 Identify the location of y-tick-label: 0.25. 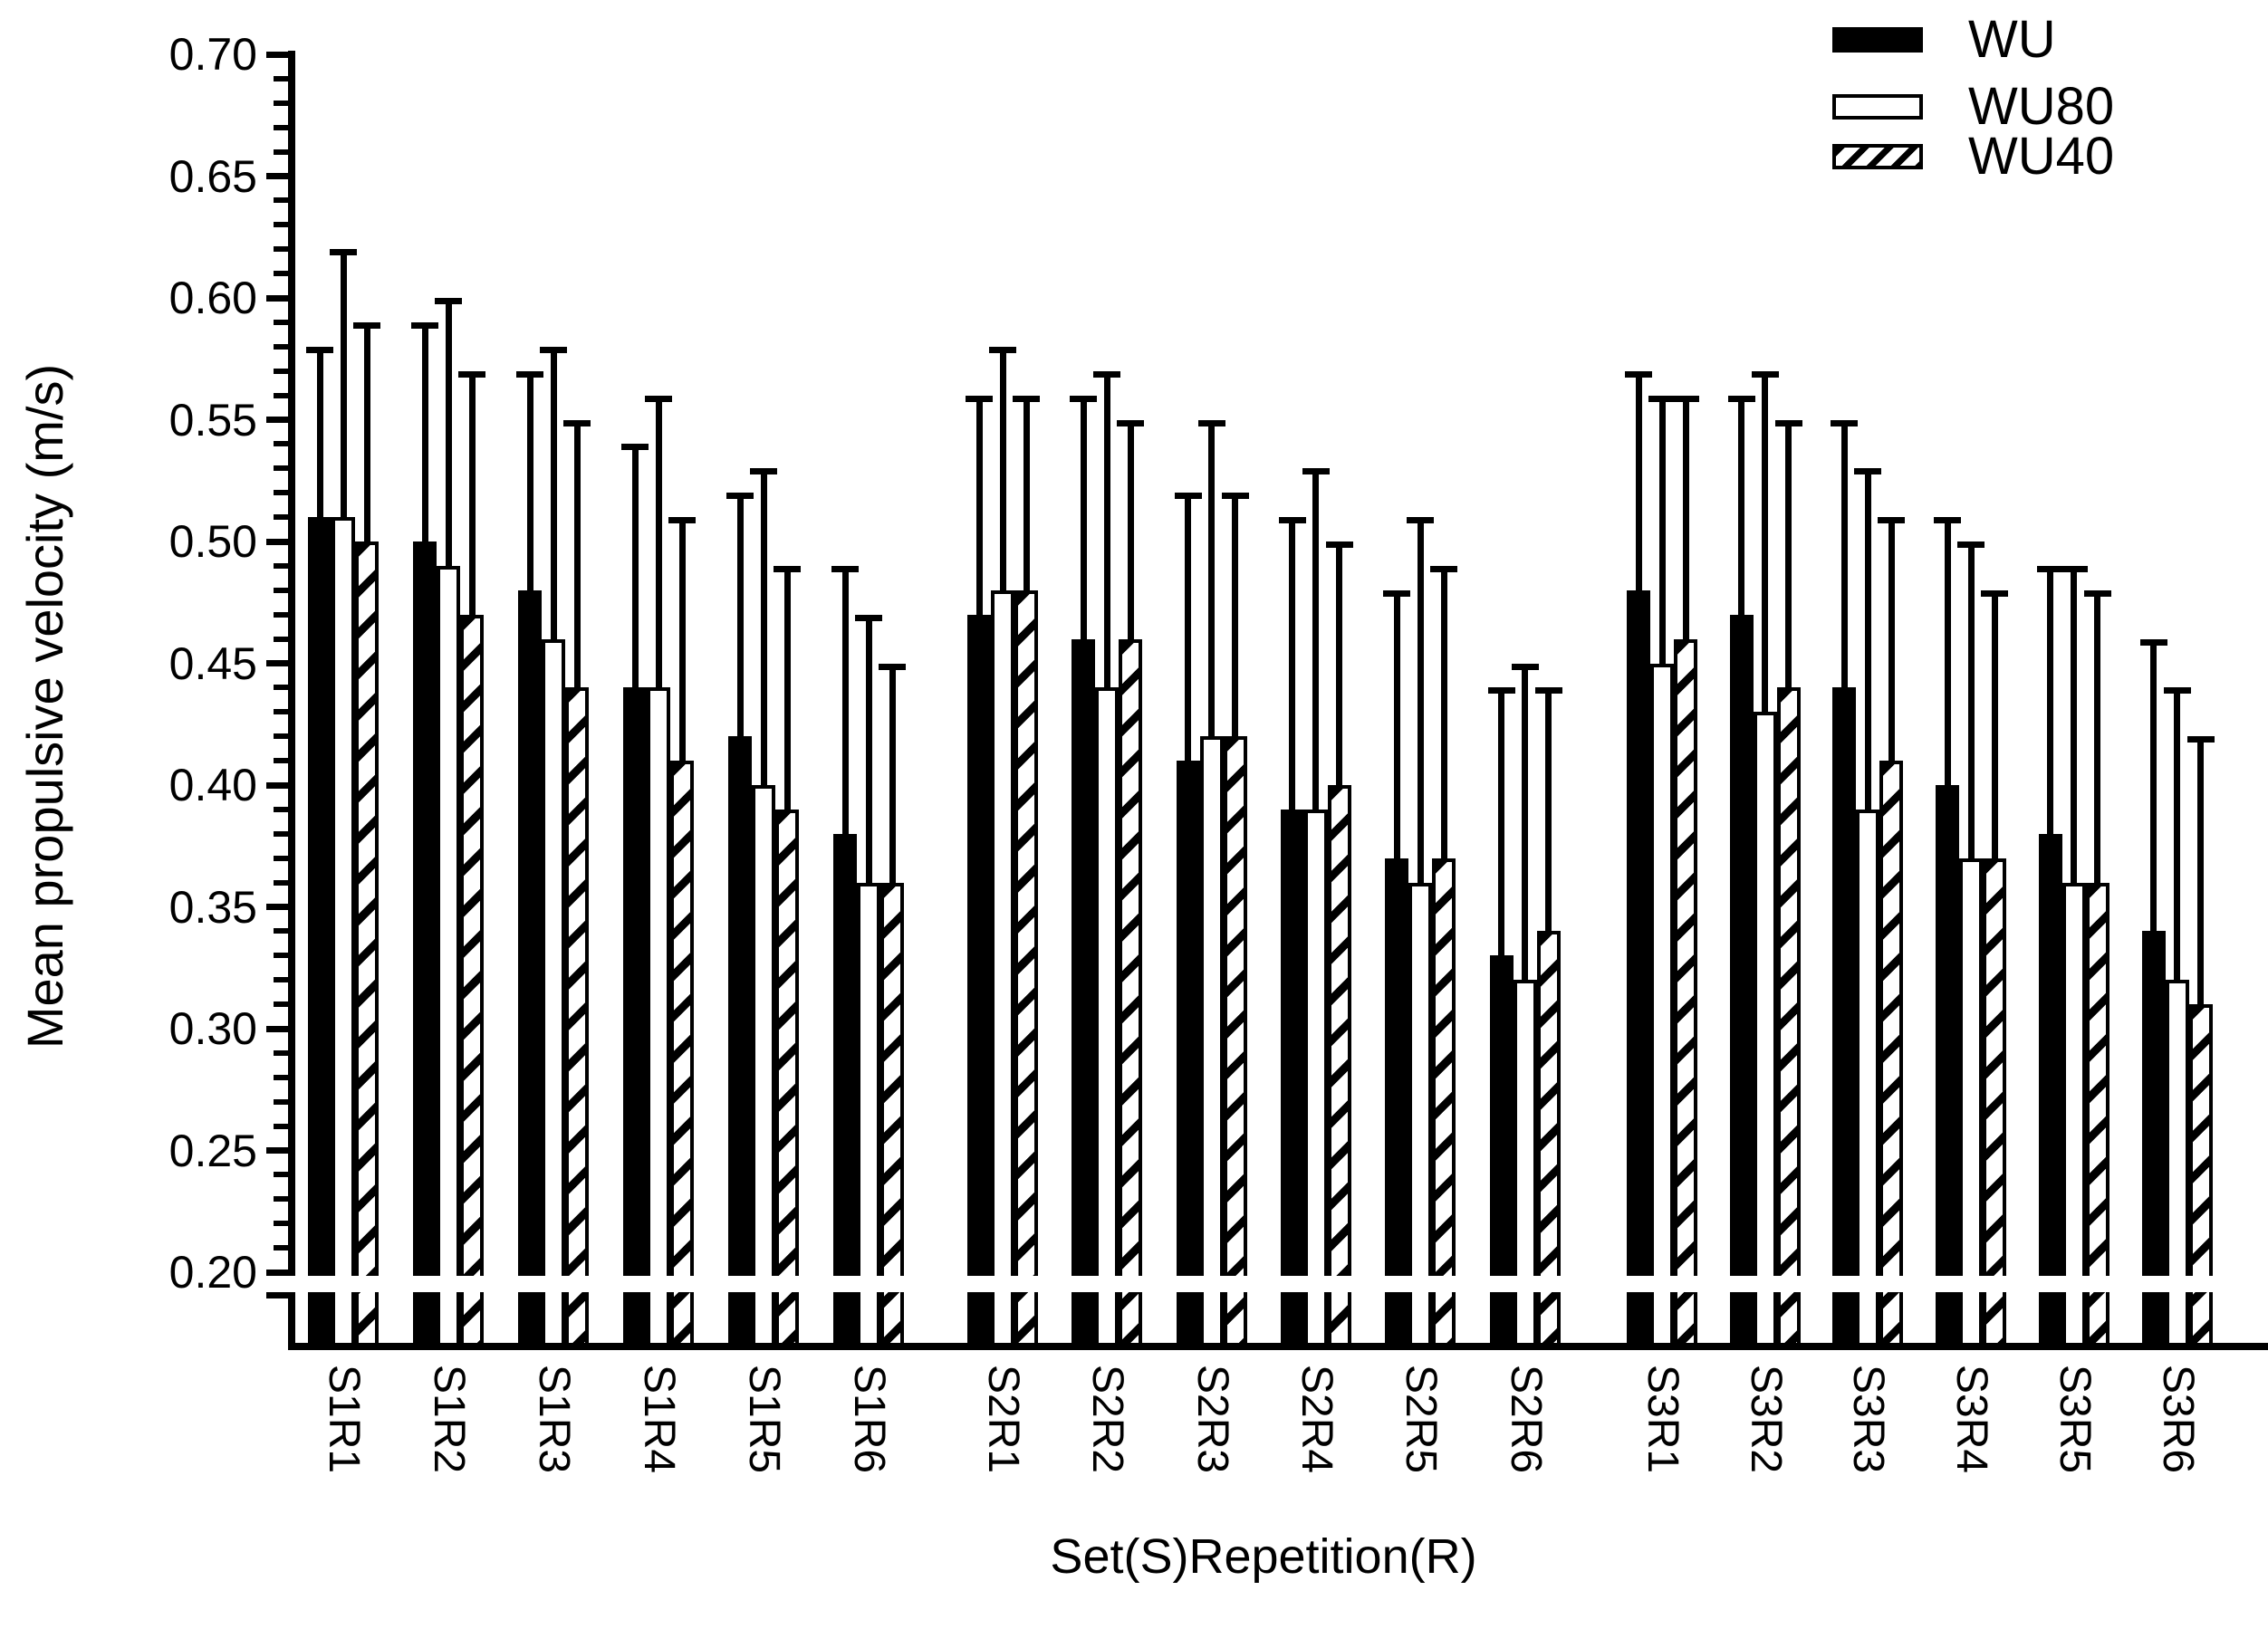
(212, 1150).